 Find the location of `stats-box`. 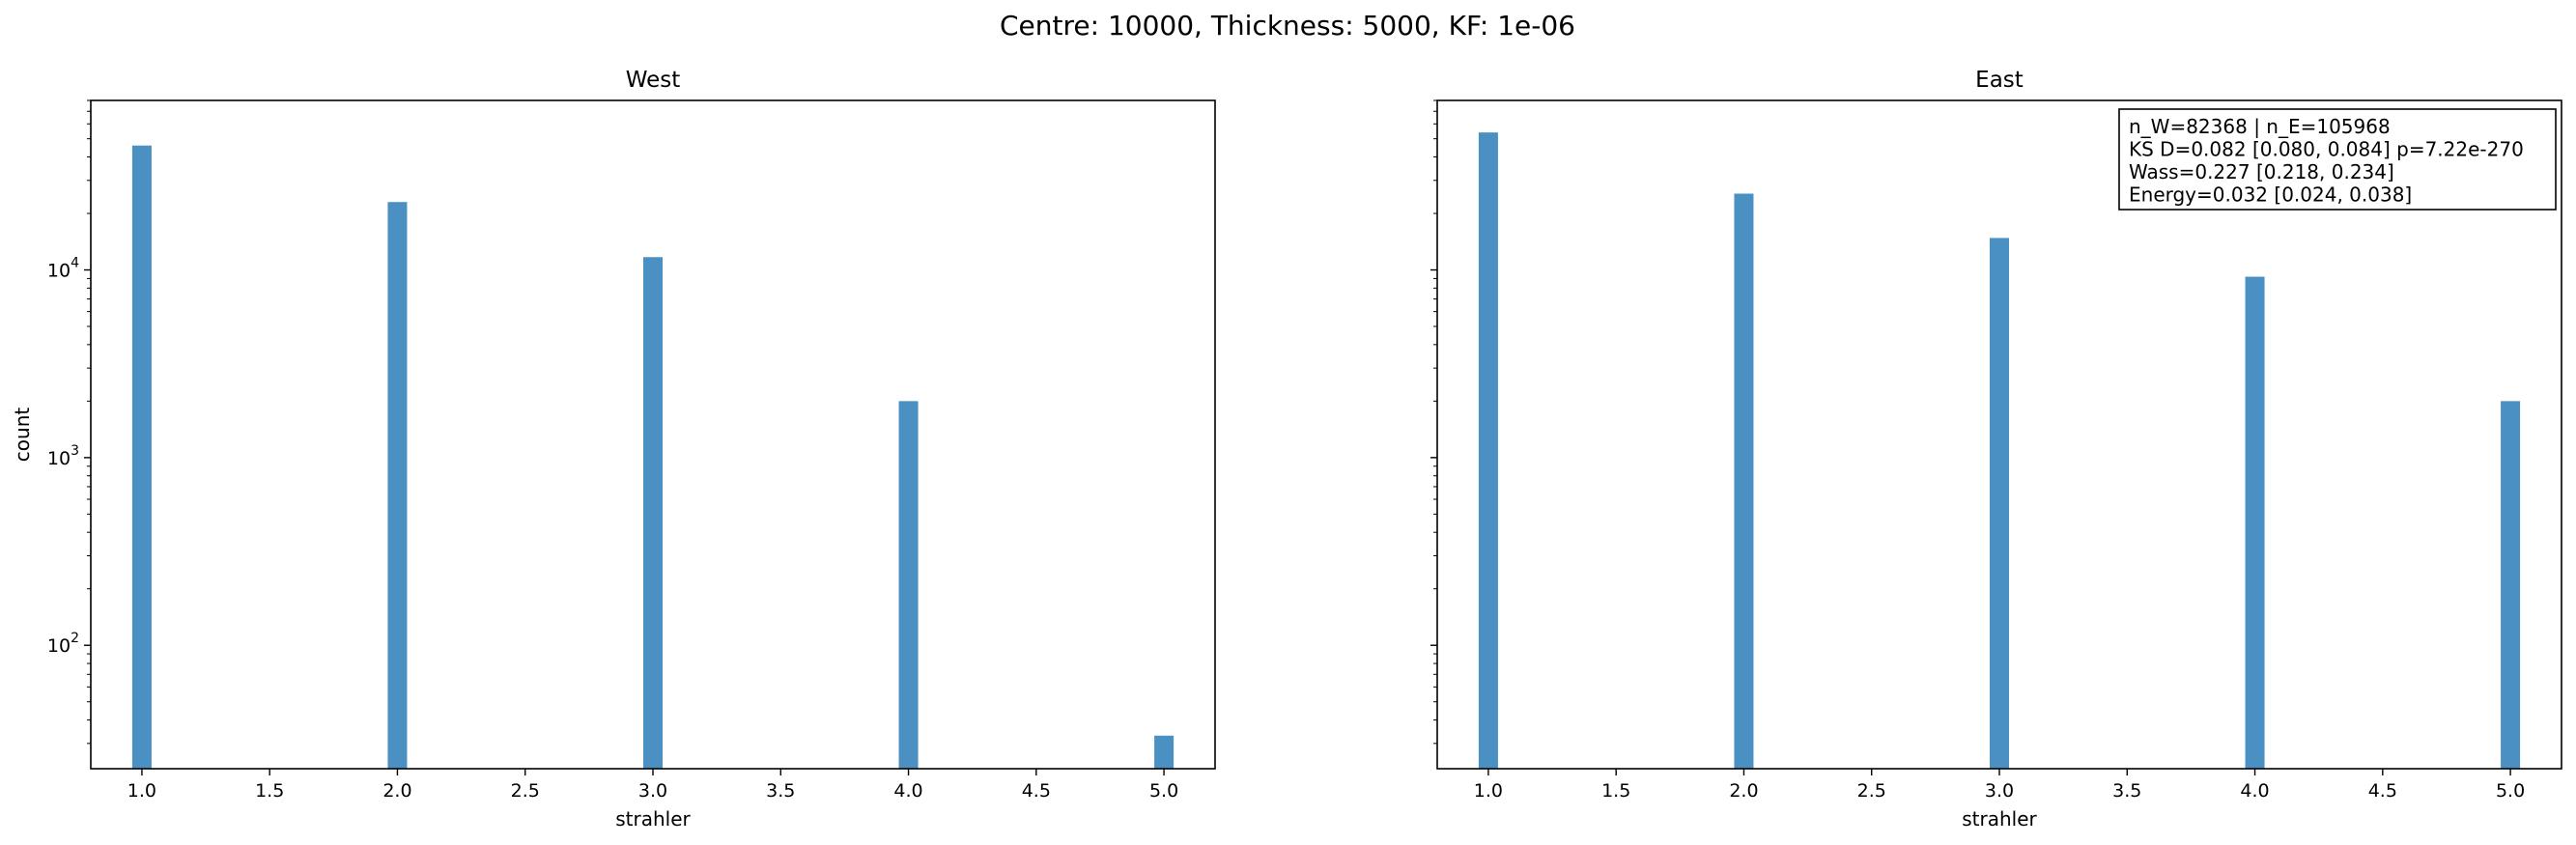

stats-box is located at coordinates (2337, 159).